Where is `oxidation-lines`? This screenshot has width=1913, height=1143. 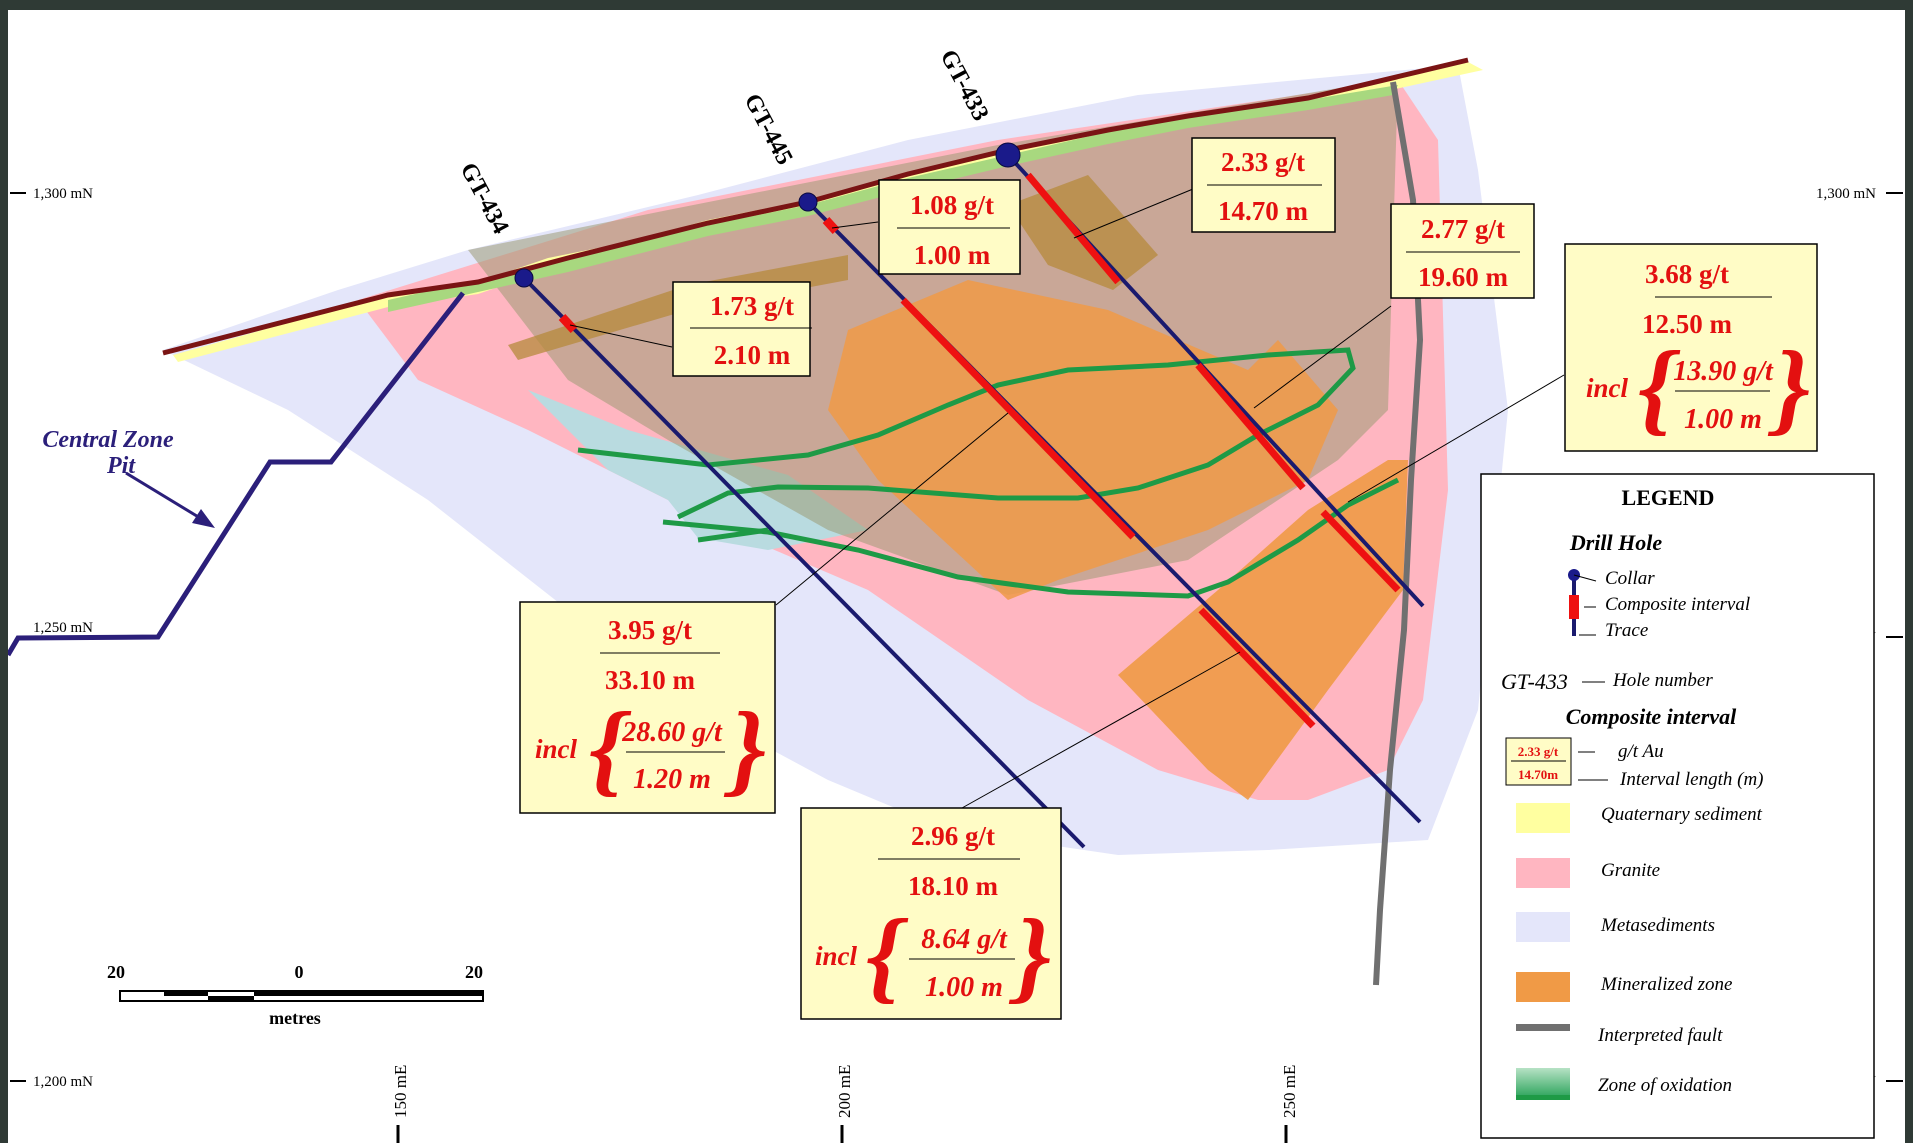 oxidation-lines is located at coordinates (988, 473).